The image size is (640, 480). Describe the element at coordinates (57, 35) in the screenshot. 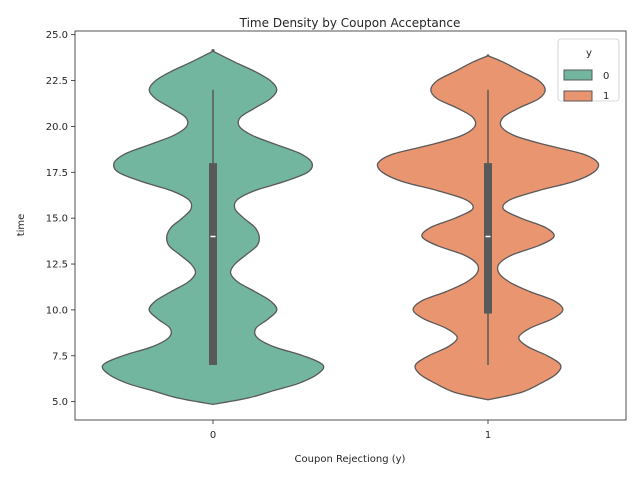

I see `y-tick-label-8: 25.0` at that location.